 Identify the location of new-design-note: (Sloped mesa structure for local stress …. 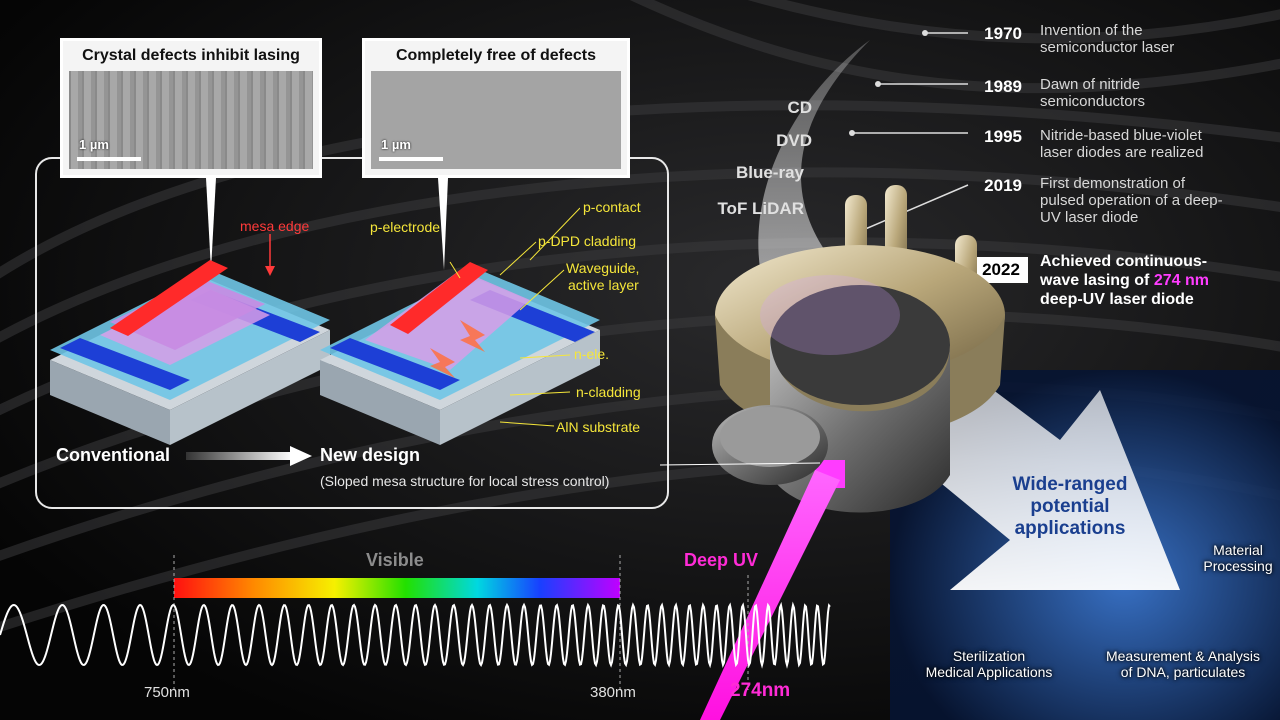
(465, 481).